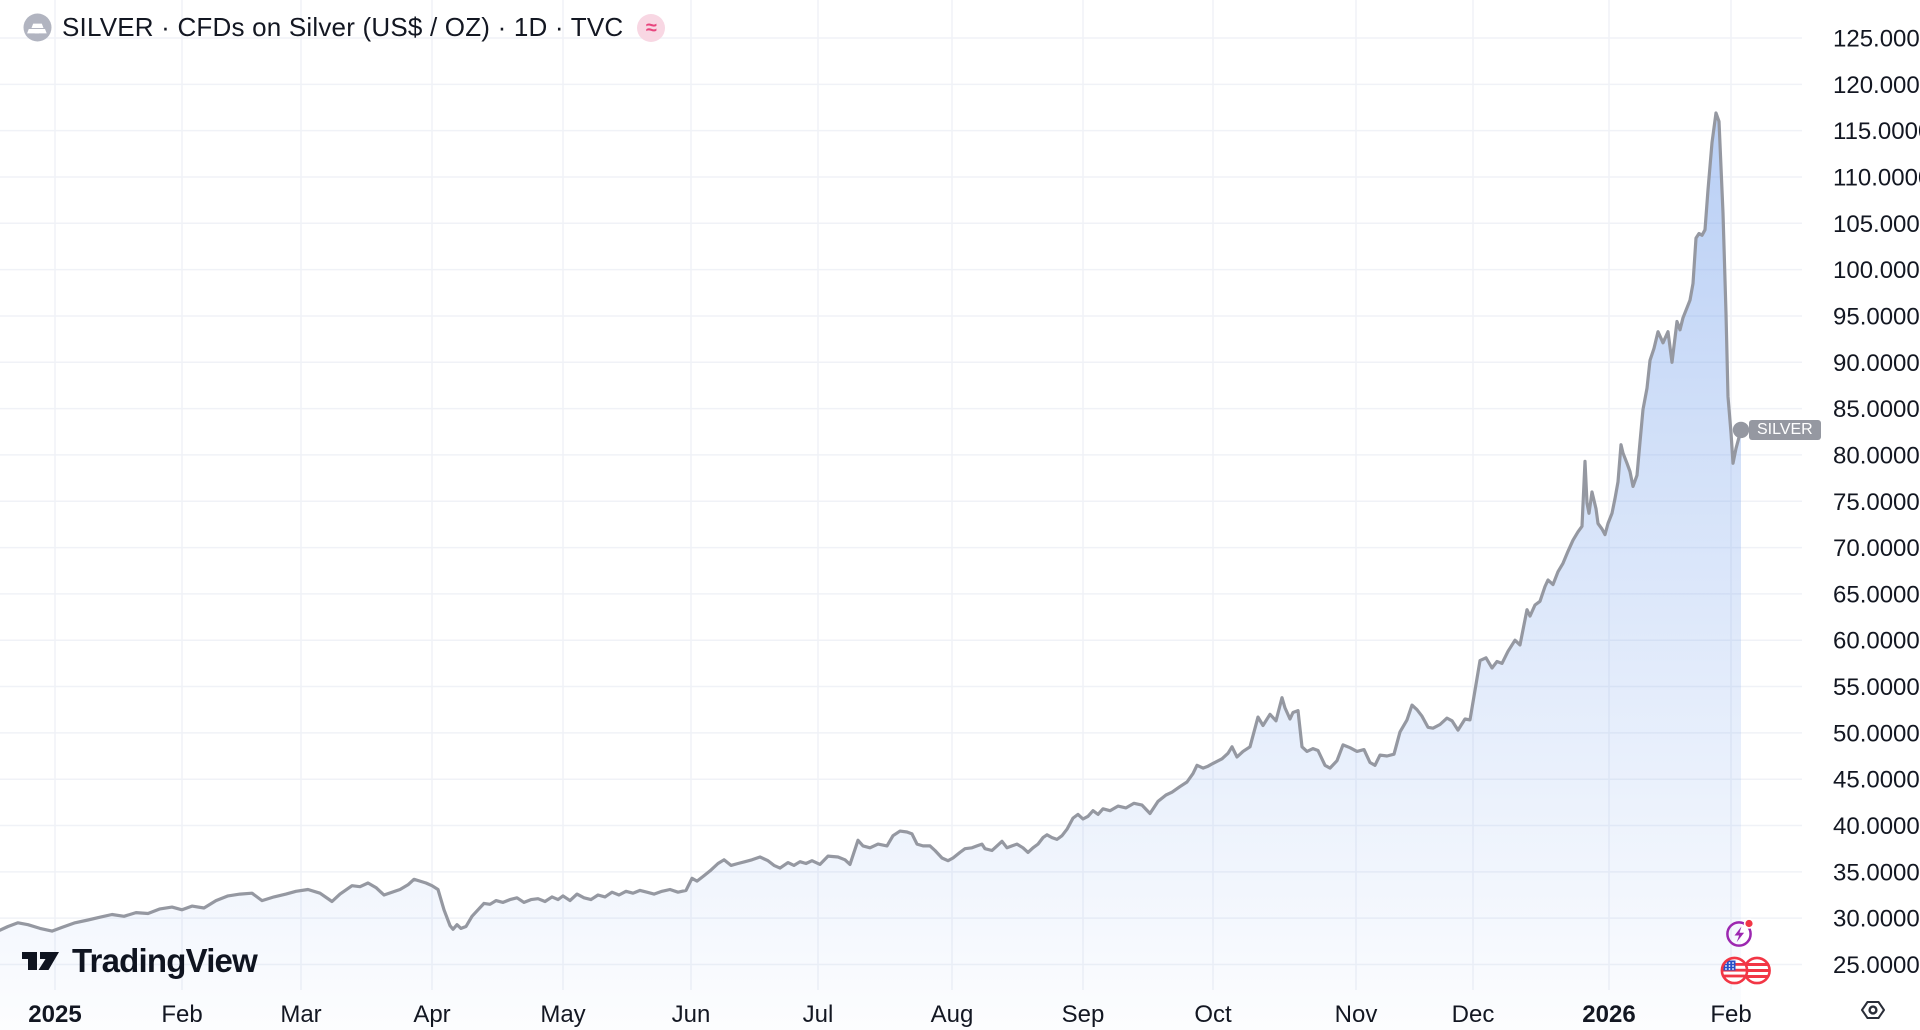  I want to click on symbol-label: SILVER, so click(1785, 429).